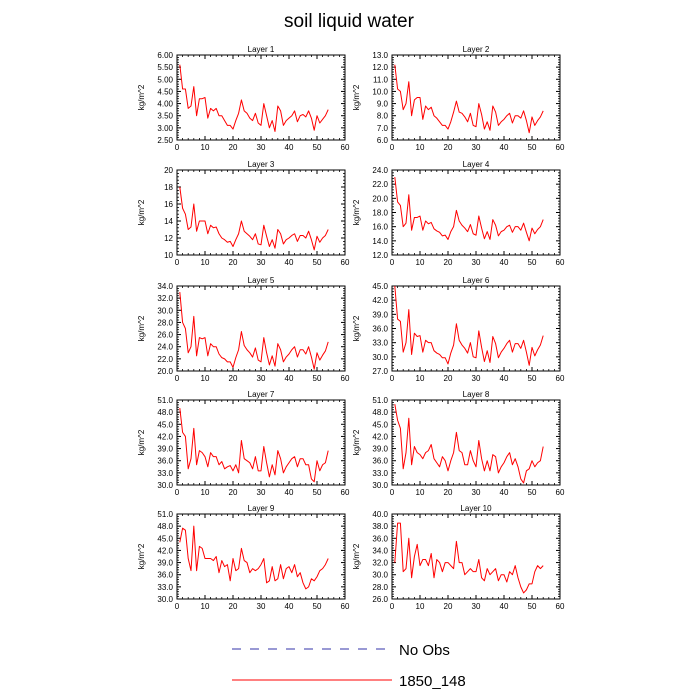 The height and width of the screenshot is (700, 700). I want to click on y-tick-label: 48.0, so click(165, 526).